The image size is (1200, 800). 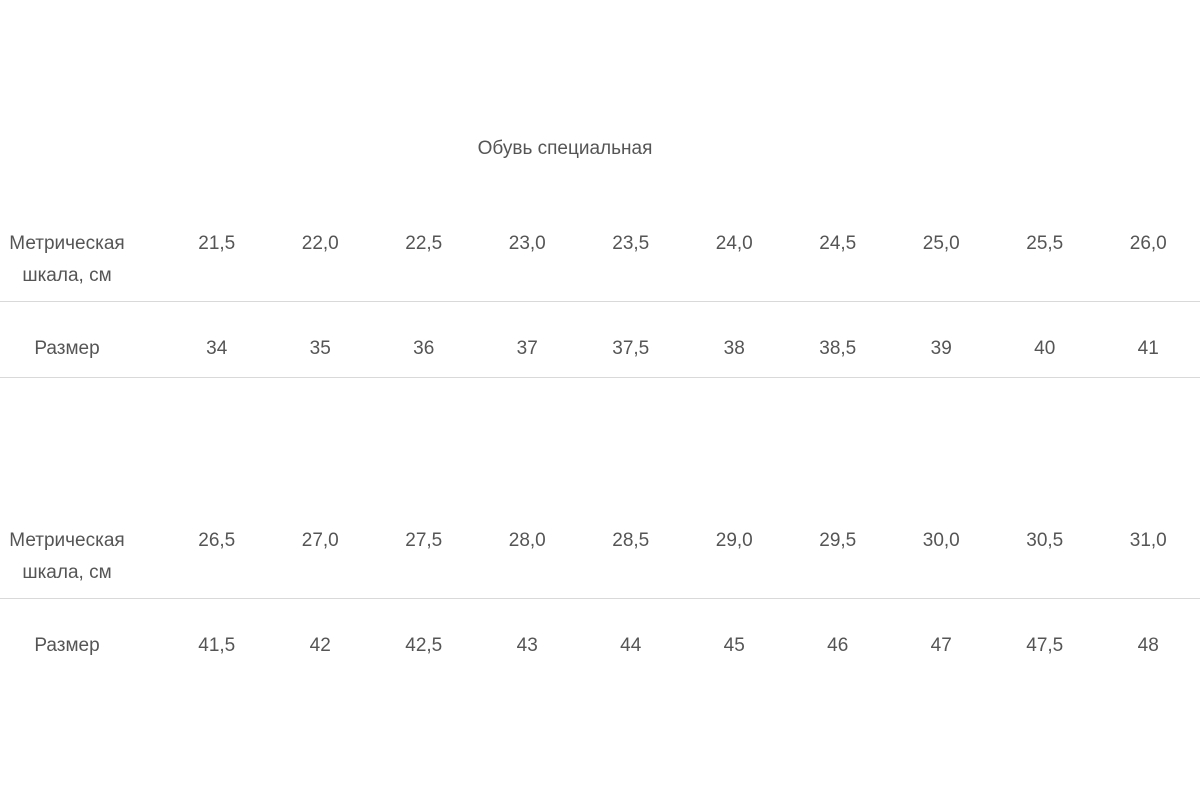 I want to click on page-title: Обувь специальная, so click(x=565, y=148).